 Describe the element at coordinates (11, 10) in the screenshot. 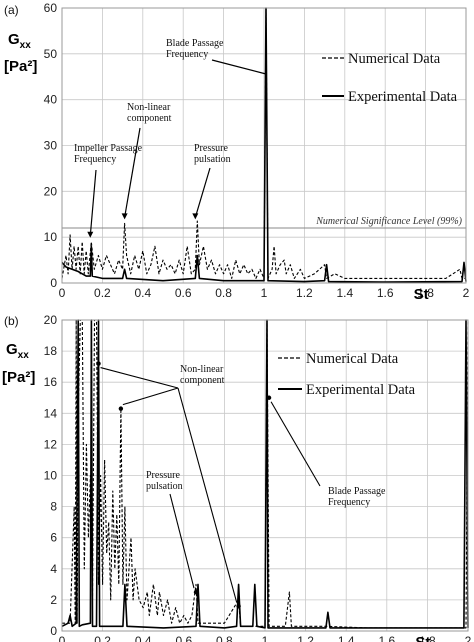

I see `panel-a-label: (a)` at that location.